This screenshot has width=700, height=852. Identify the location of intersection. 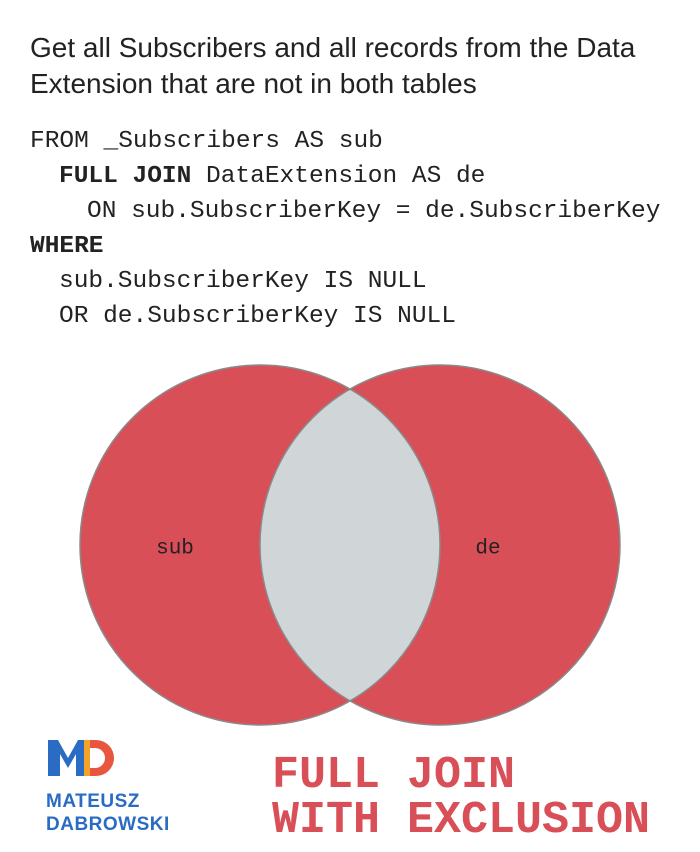
(350, 545).